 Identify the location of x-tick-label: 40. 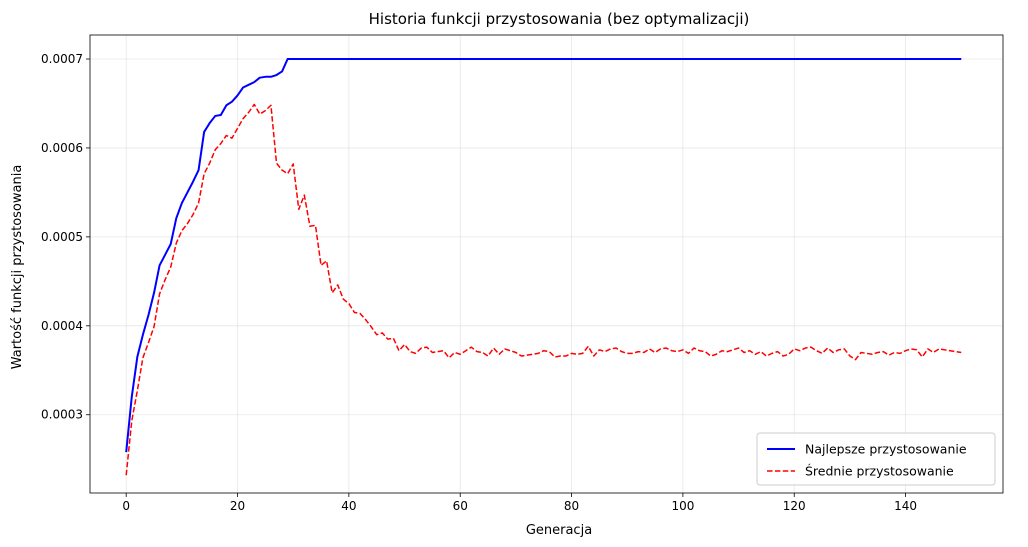
(348, 506).